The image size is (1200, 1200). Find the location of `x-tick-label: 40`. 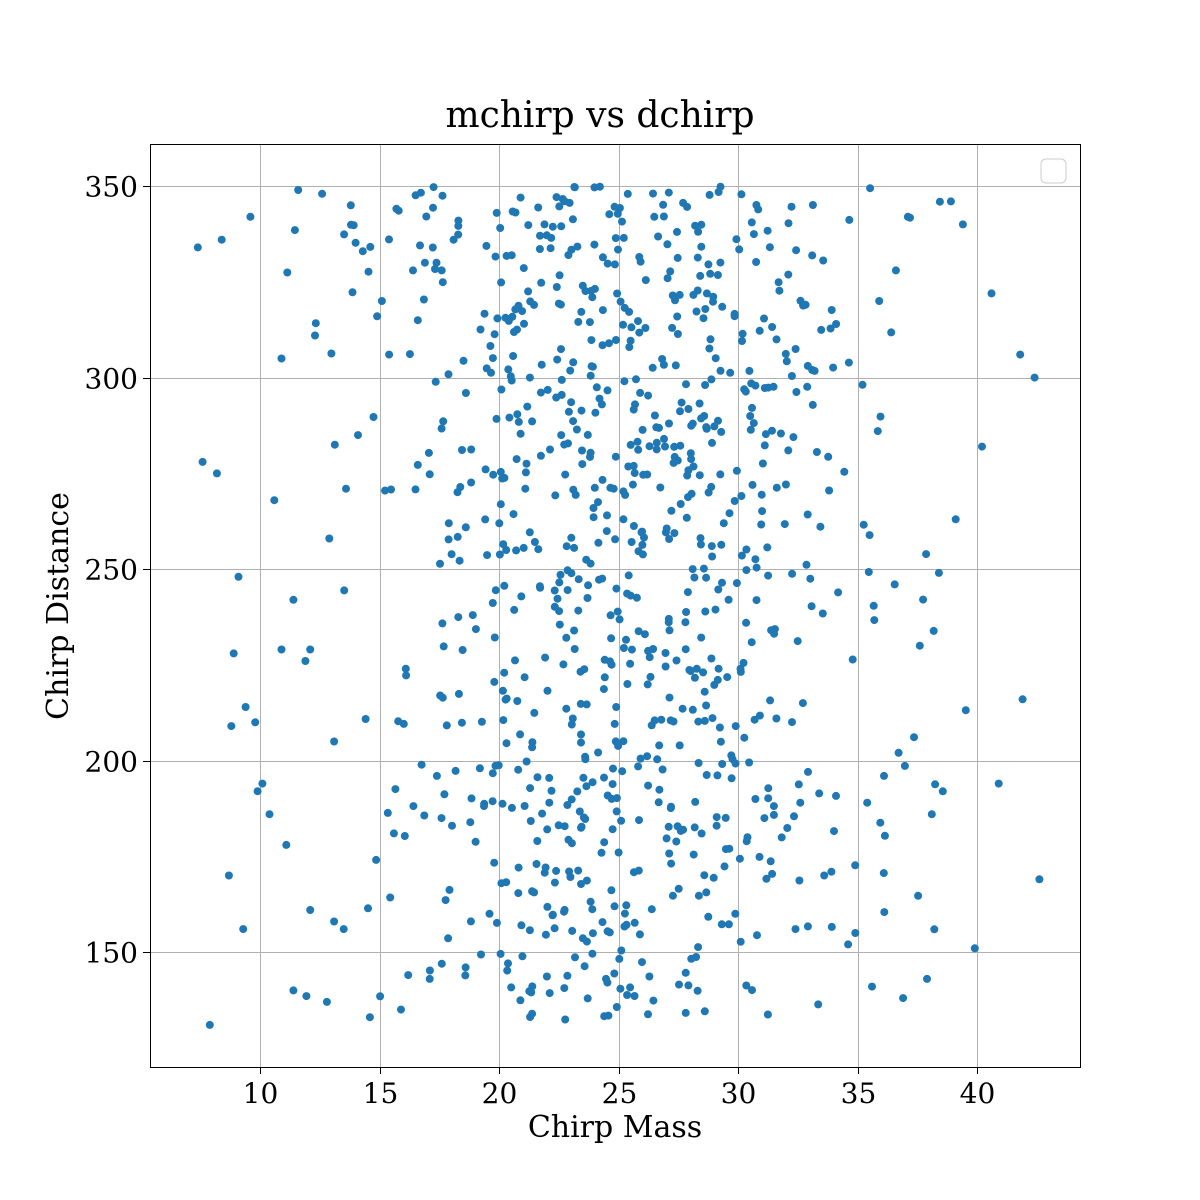

x-tick-label: 40 is located at coordinates (978, 1093).